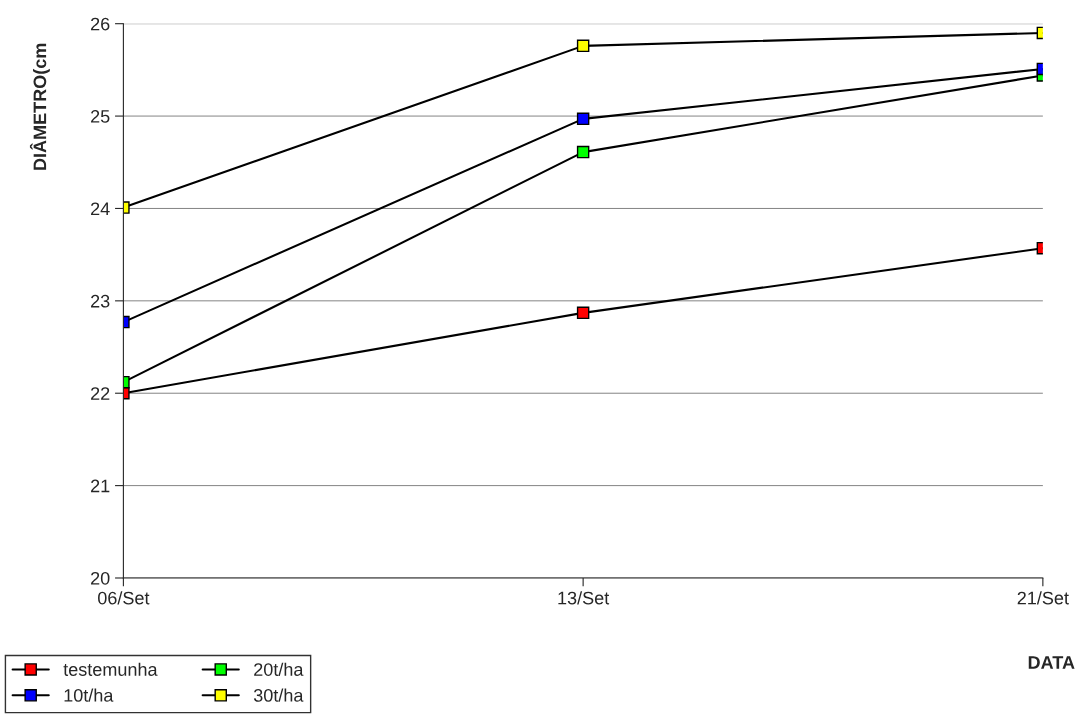 The image size is (1092, 718). Describe the element at coordinates (124, 598) in the screenshot. I see `x-tick-label: 06/Set` at that location.